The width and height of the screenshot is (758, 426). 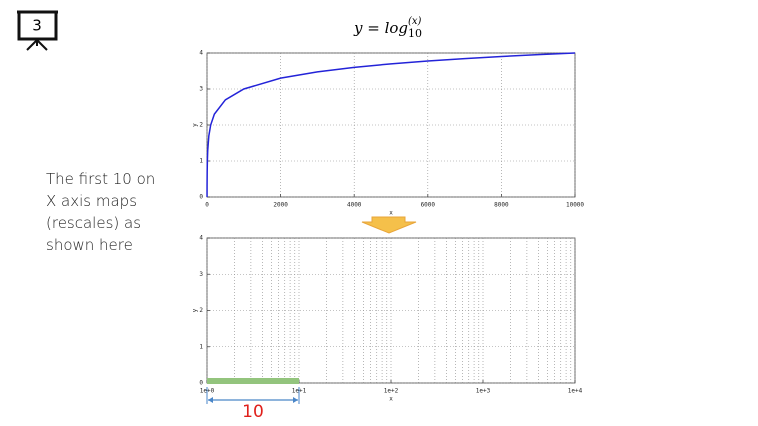 What do you see at coordinates (280, 205) in the screenshot?
I see `x-tick-label: 2000` at bounding box center [280, 205].